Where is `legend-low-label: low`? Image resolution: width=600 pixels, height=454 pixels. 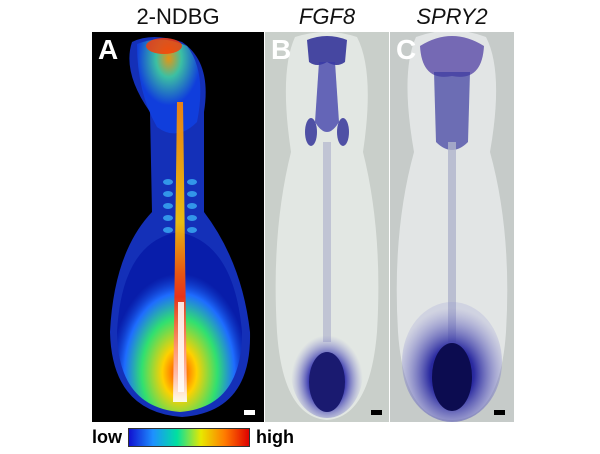
legend-low-label: low is located at coordinates (107, 436).